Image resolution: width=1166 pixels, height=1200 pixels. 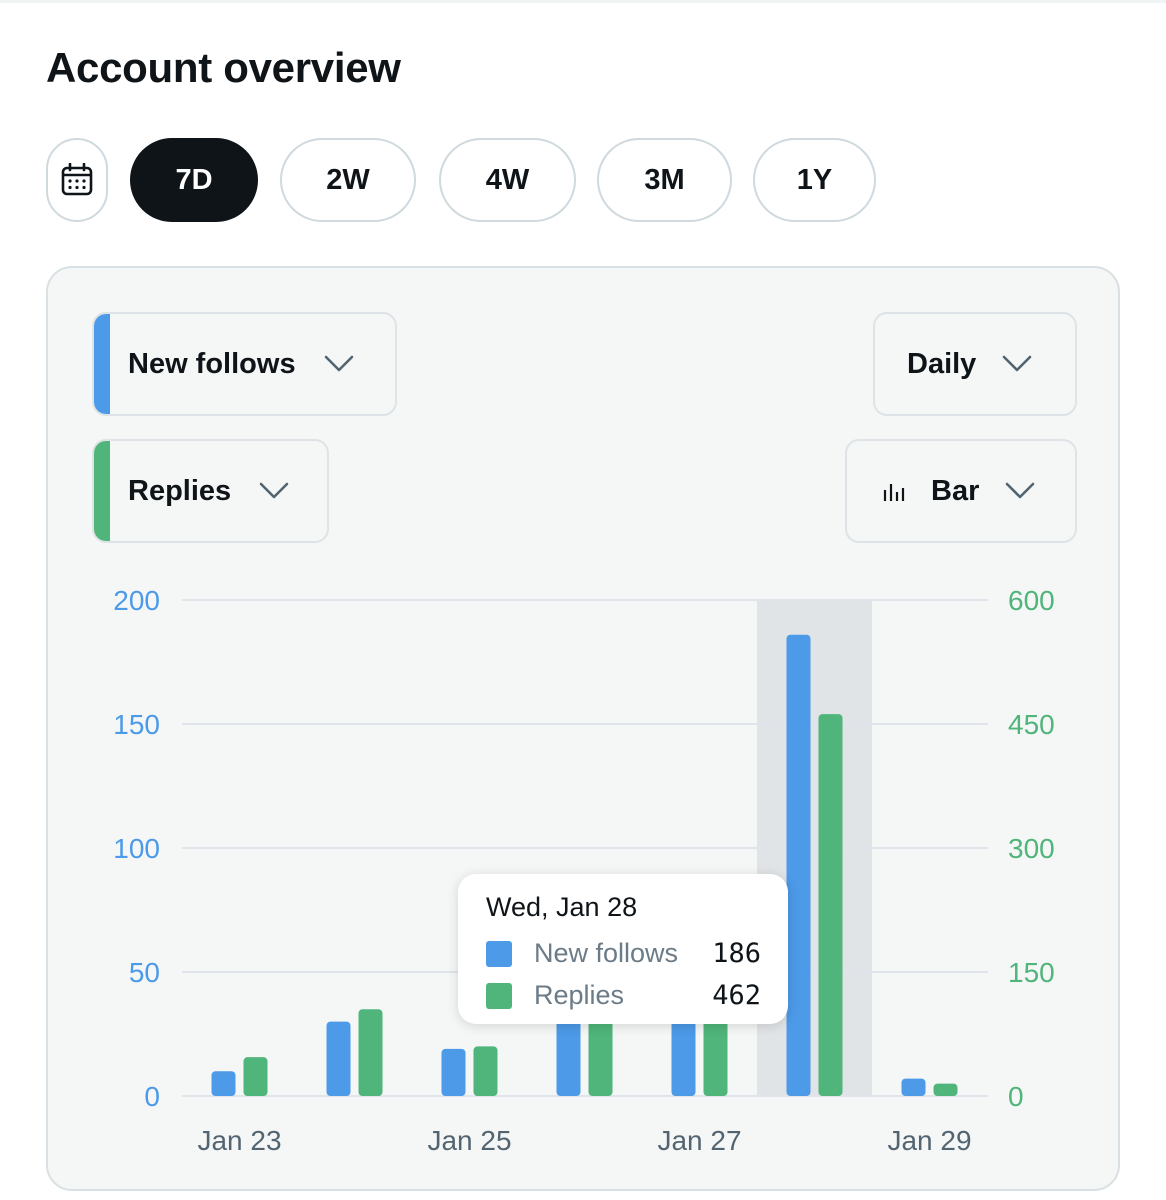 What do you see at coordinates (1016, 1096) in the screenshot?
I see `y-right-tick-label: 0` at bounding box center [1016, 1096].